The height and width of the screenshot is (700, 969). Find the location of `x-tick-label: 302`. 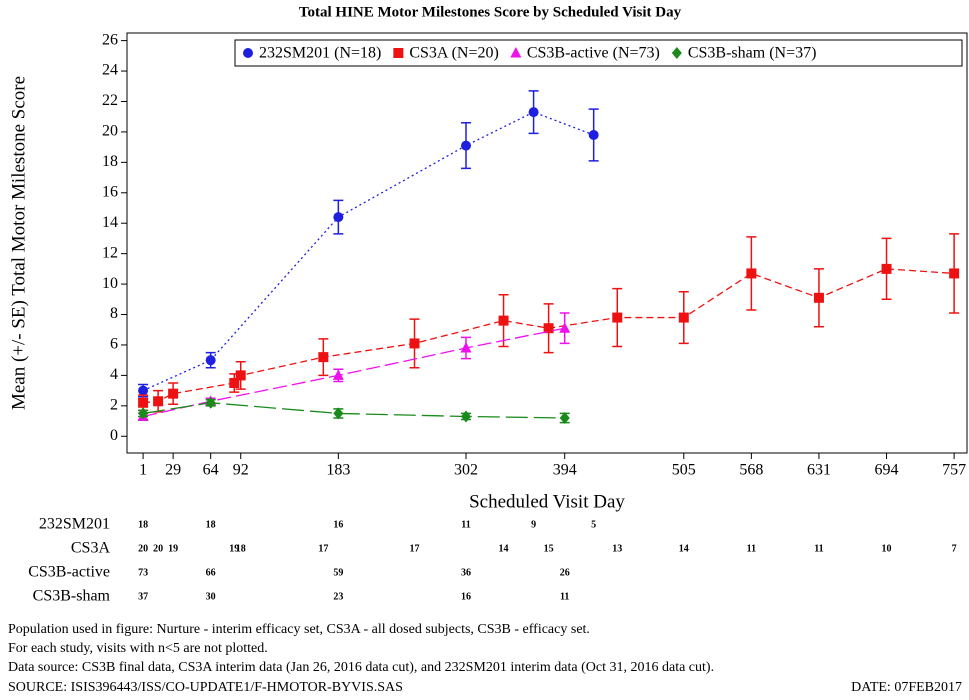

x-tick-label: 302 is located at coordinates (466, 470).